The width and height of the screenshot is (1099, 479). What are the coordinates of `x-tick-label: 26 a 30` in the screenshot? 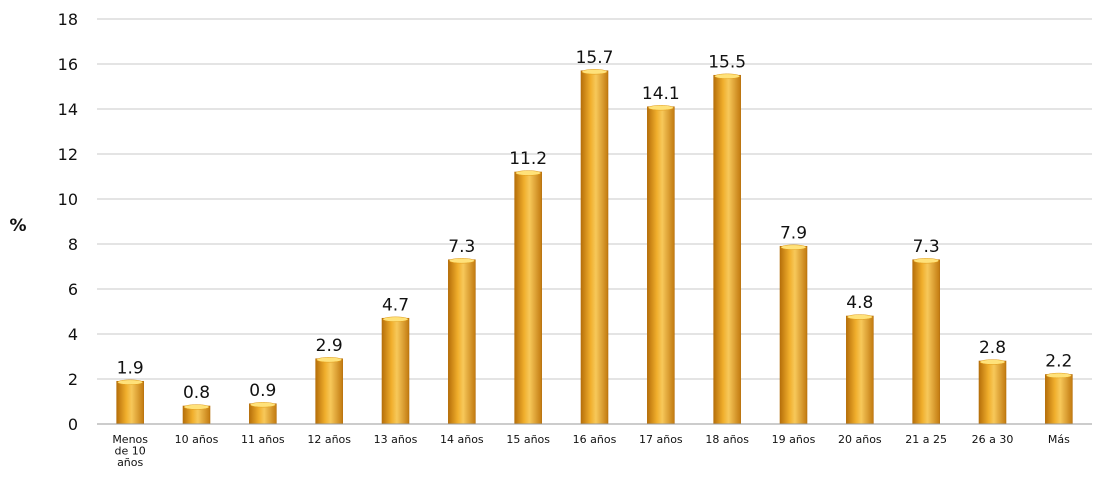 It's located at (993, 439).